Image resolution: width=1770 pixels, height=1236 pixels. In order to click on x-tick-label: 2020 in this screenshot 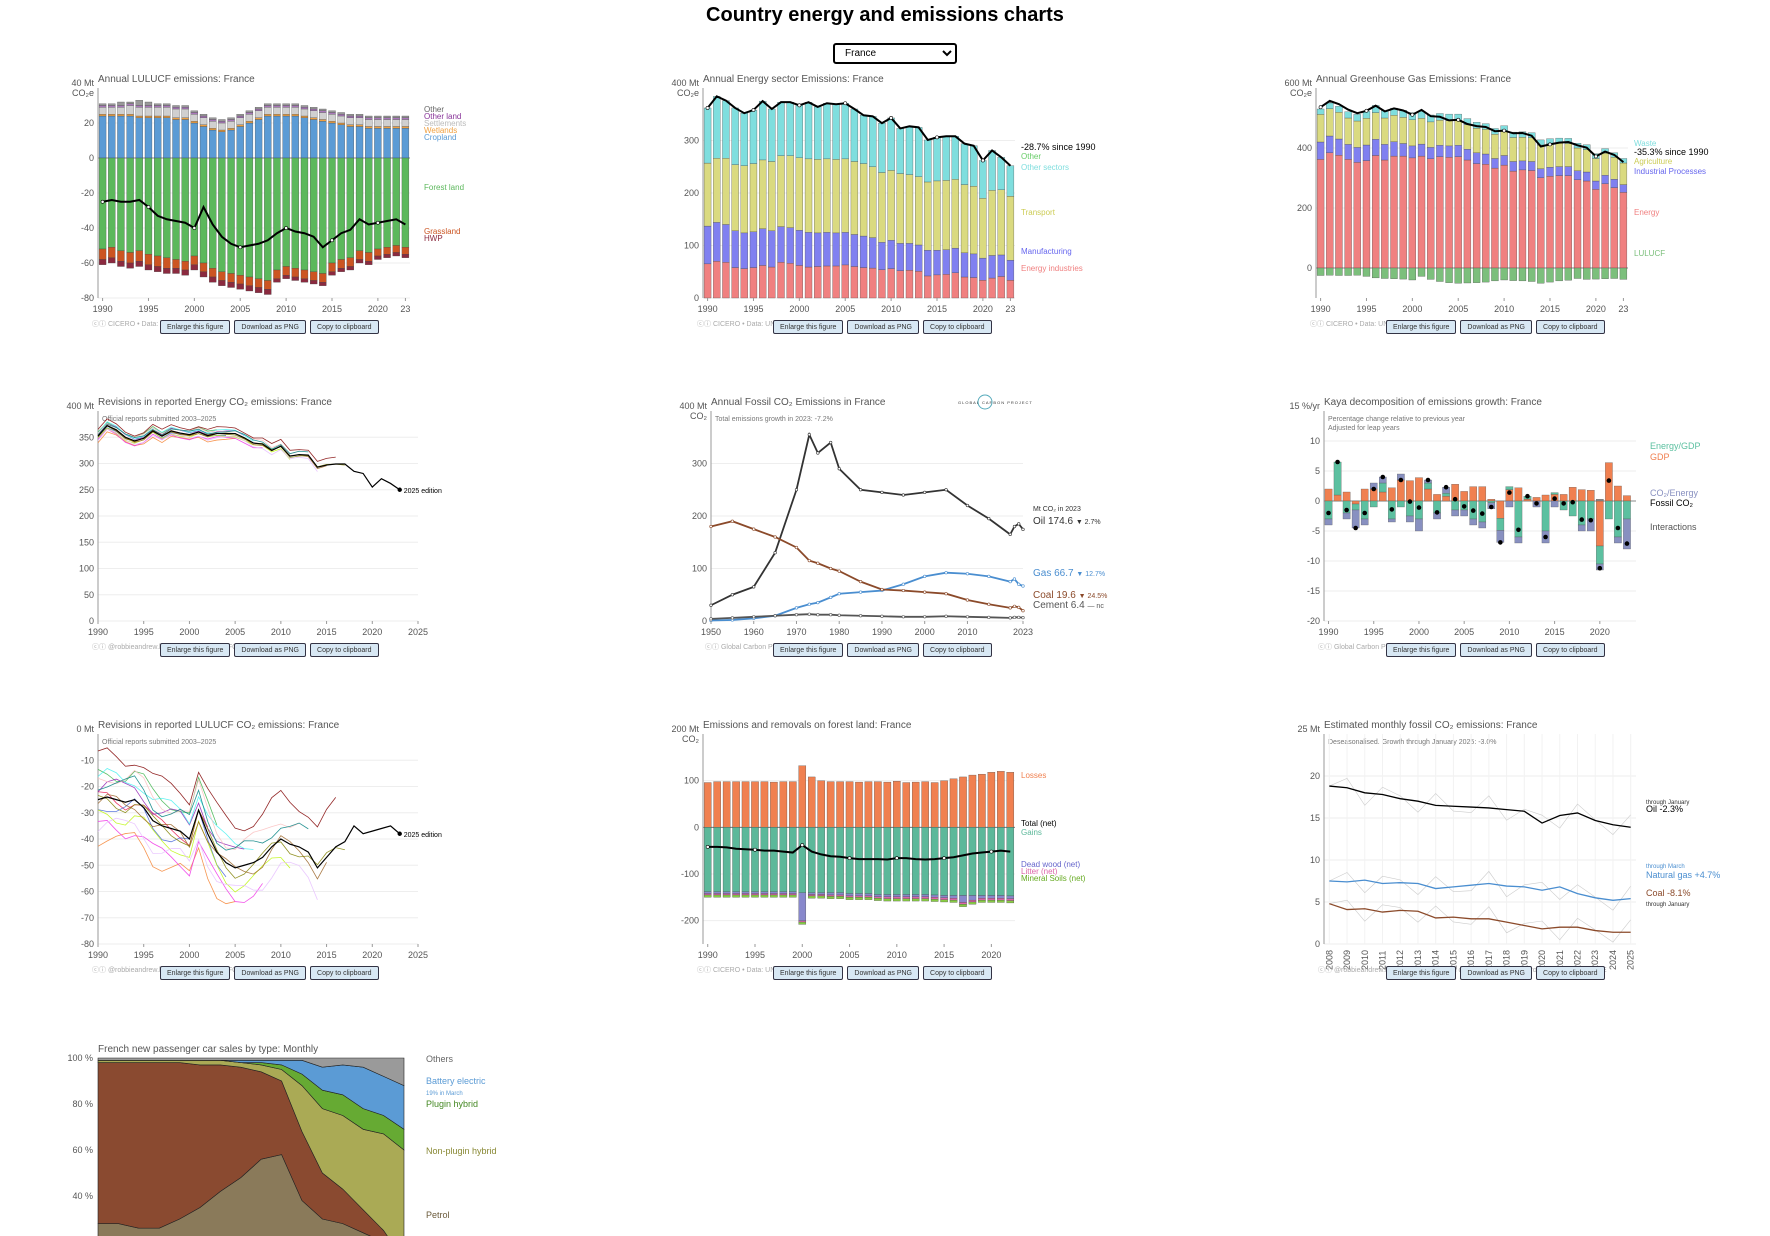, I will do `click(991, 955)`.